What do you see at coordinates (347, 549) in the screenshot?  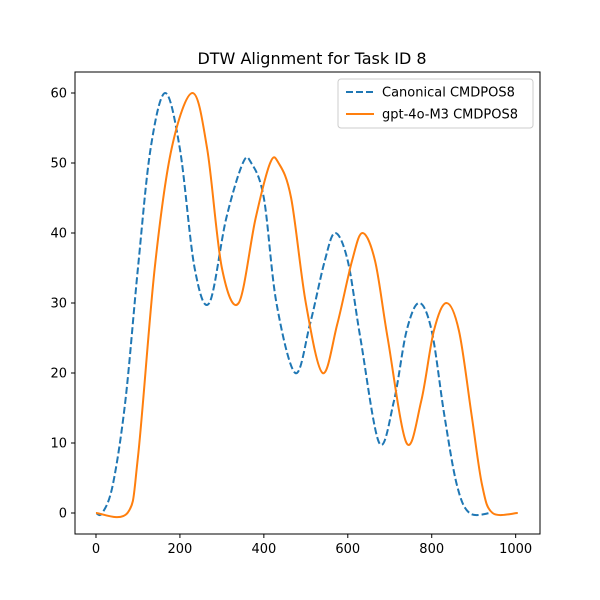 I see `x-tick-label: 600` at bounding box center [347, 549].